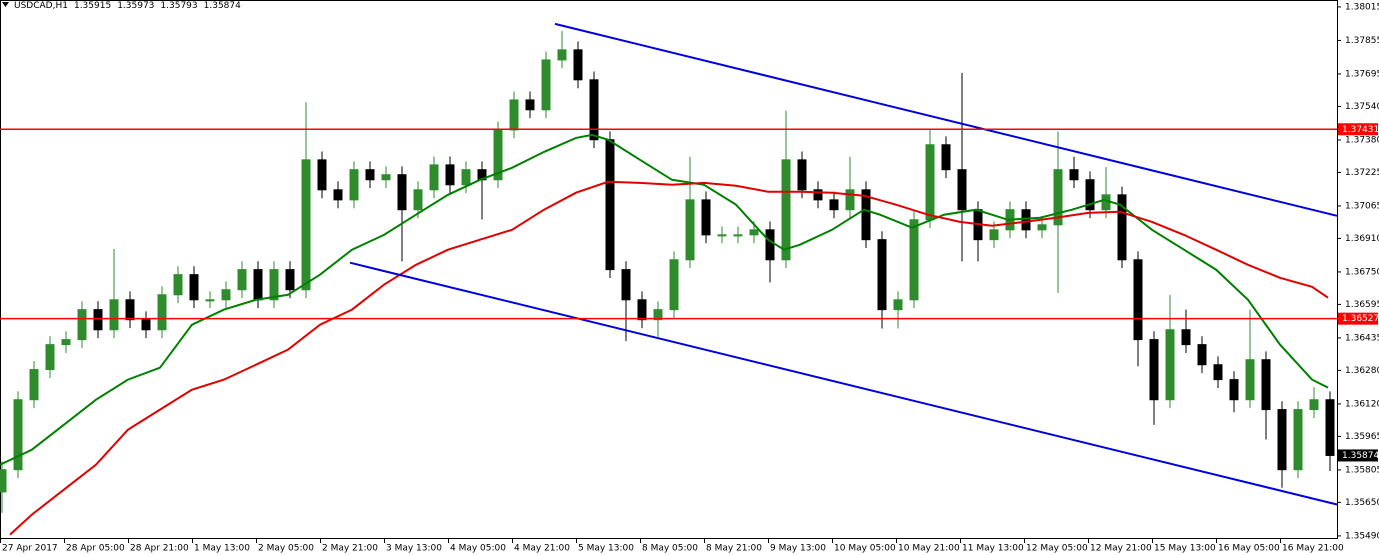  Describe the element at coordinates (41, 6) in the screenshot. I see `symbol: USDCAD,H1` at that location.